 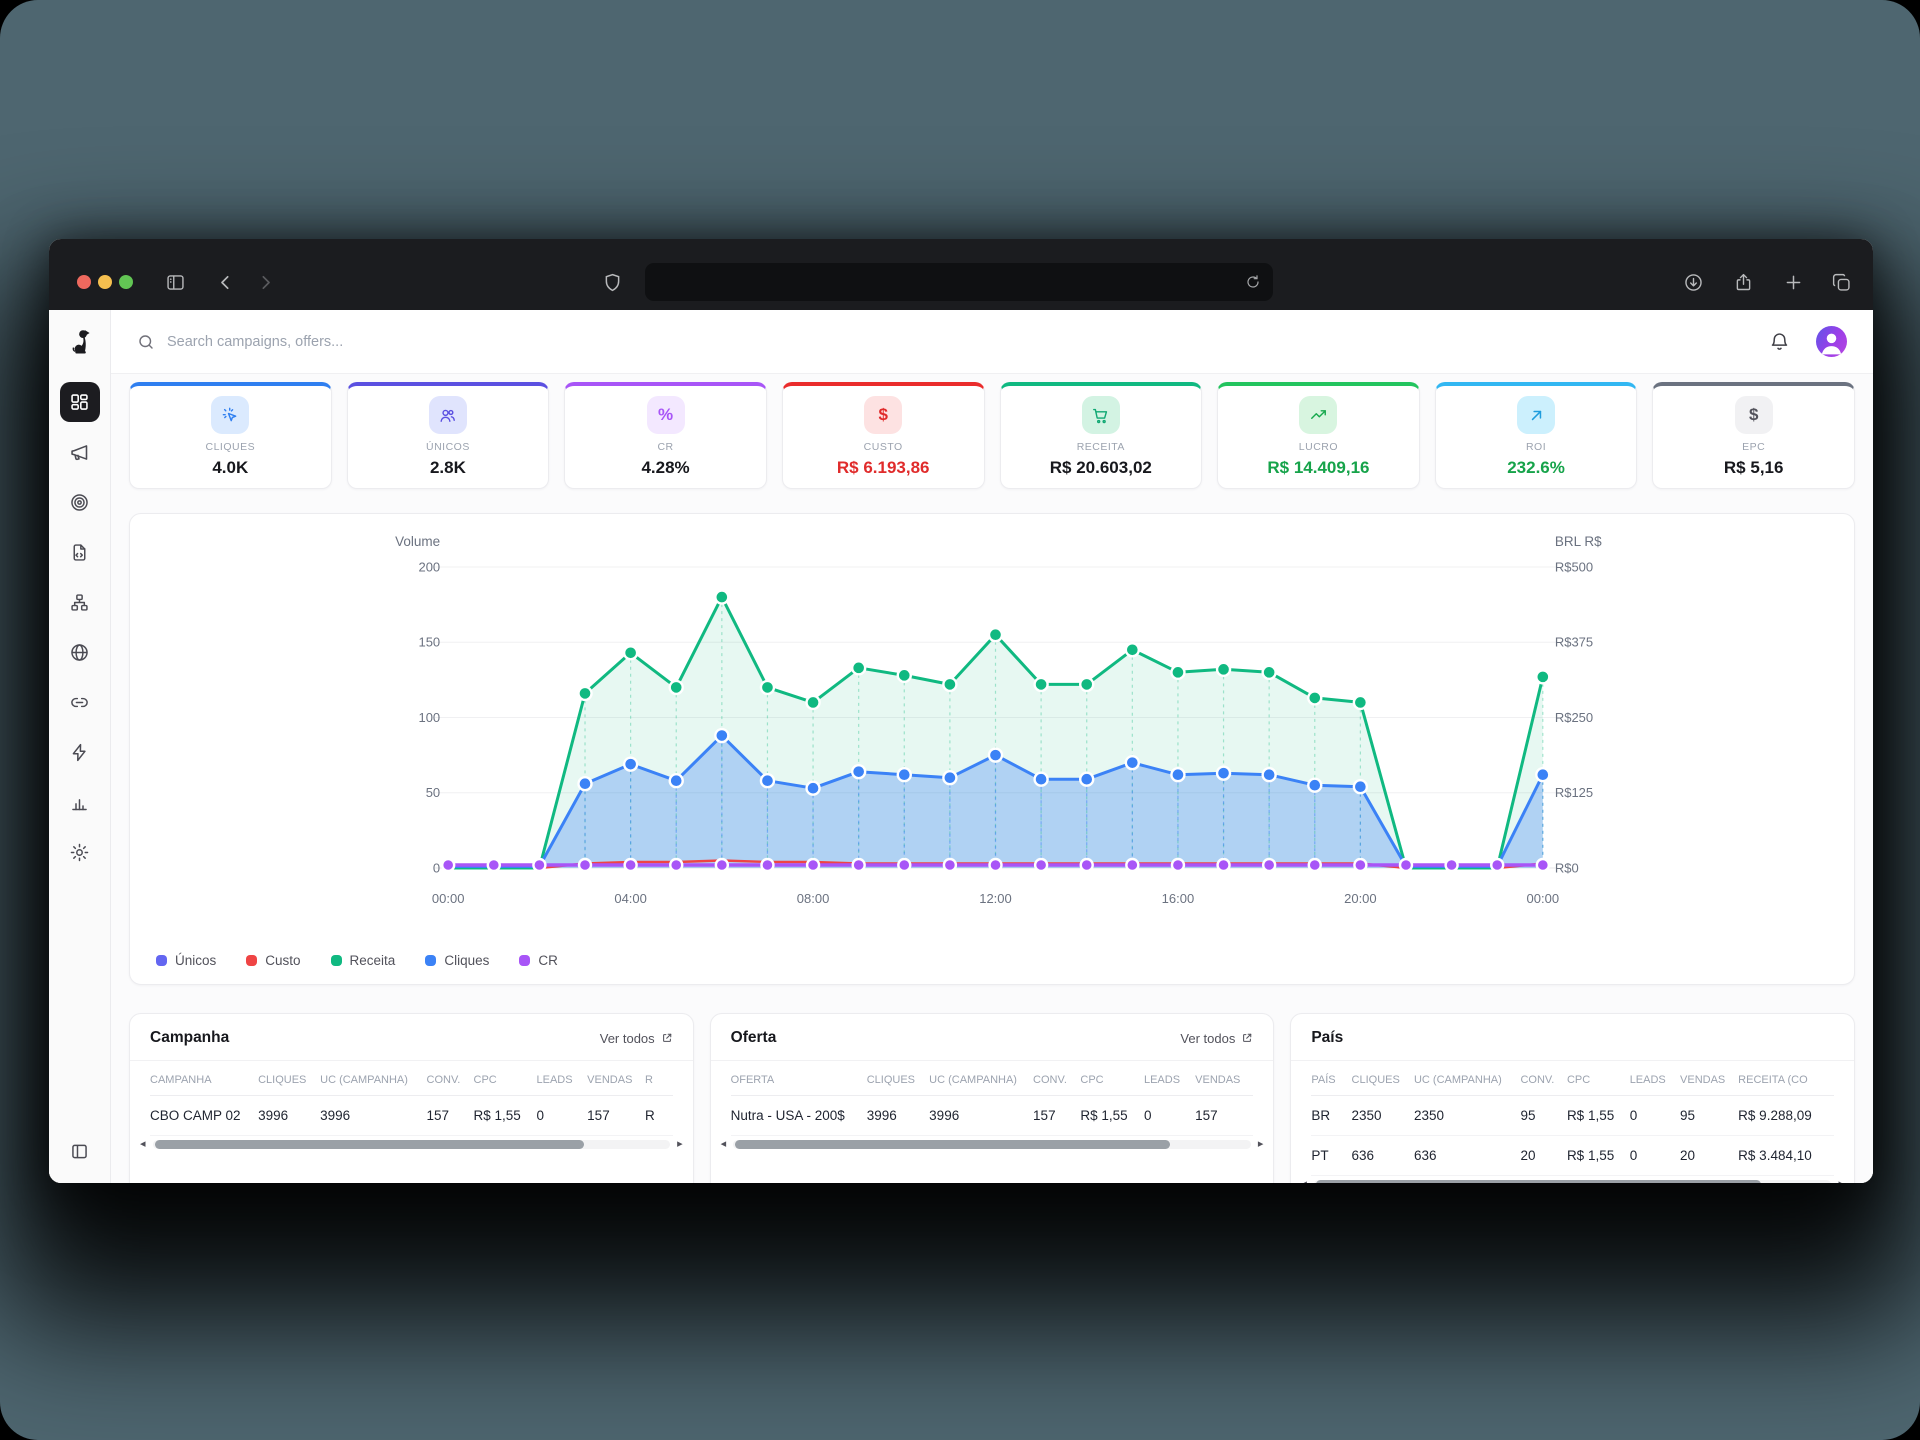 What do you see at coordinates (79, 402) in the screenshot?
I see `sidebar-item-dashboard` at bounding box center [79, 402].